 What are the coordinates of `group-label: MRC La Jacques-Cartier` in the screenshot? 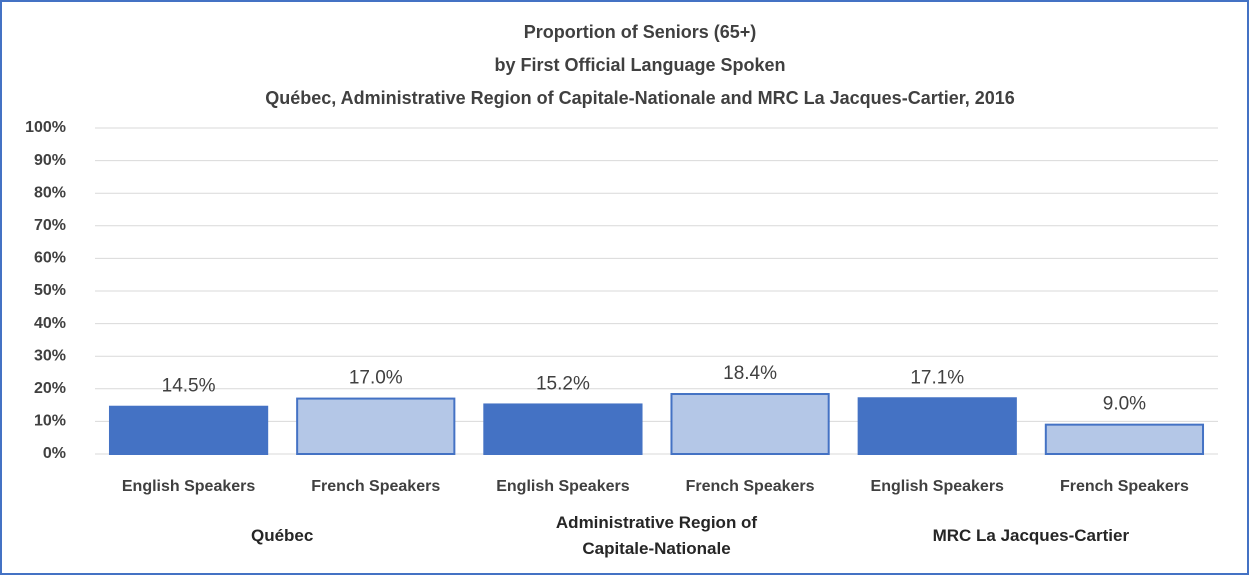 It's located at (1031, 535).